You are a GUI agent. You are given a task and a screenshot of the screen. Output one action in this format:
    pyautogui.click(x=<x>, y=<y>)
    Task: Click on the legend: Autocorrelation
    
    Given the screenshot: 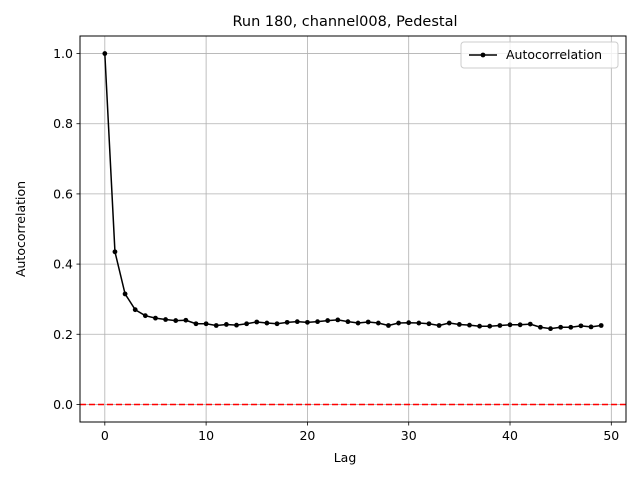 What is the action you would take?
    pyautogui.click(x=539, y=55)
    